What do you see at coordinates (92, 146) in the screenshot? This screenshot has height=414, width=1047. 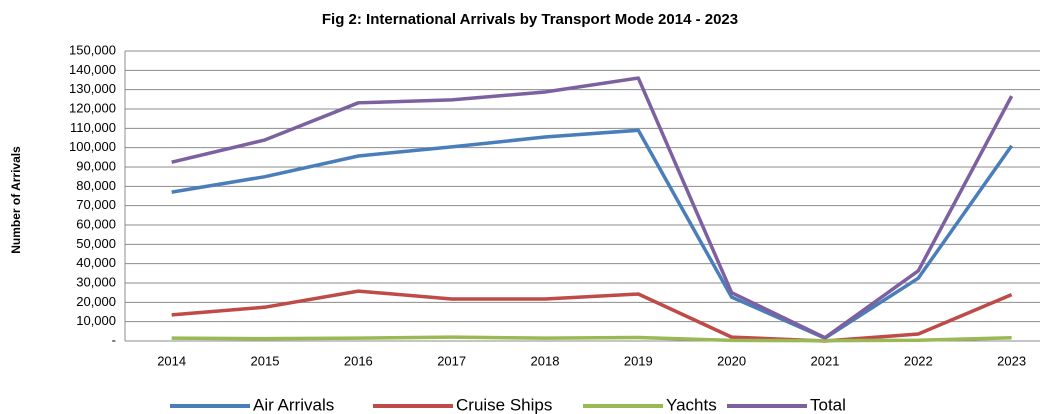 I see `y-tick-label: 100,000` at bounding box center [92, 146].